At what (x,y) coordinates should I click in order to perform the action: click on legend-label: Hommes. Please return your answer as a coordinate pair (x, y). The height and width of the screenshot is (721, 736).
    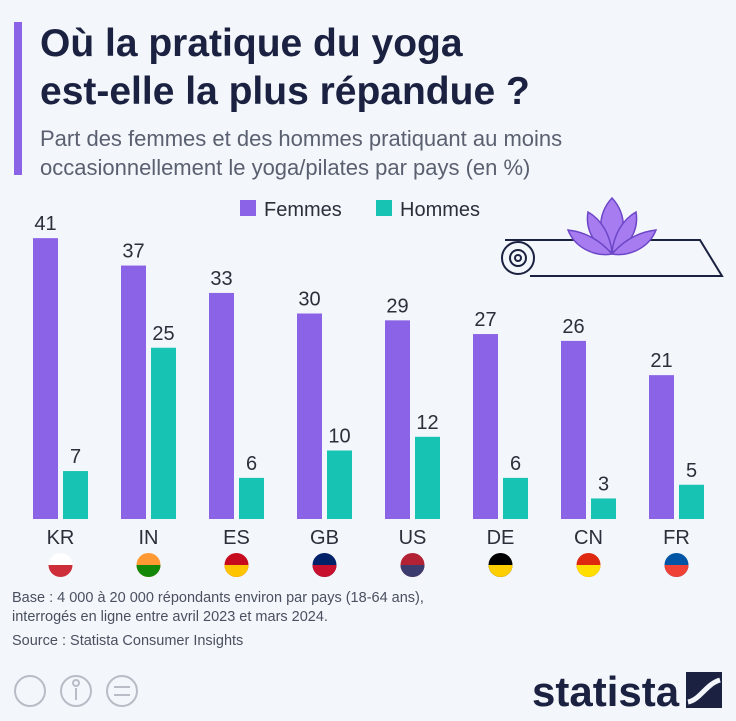
    Looking at the image, I should click on (440, 210).